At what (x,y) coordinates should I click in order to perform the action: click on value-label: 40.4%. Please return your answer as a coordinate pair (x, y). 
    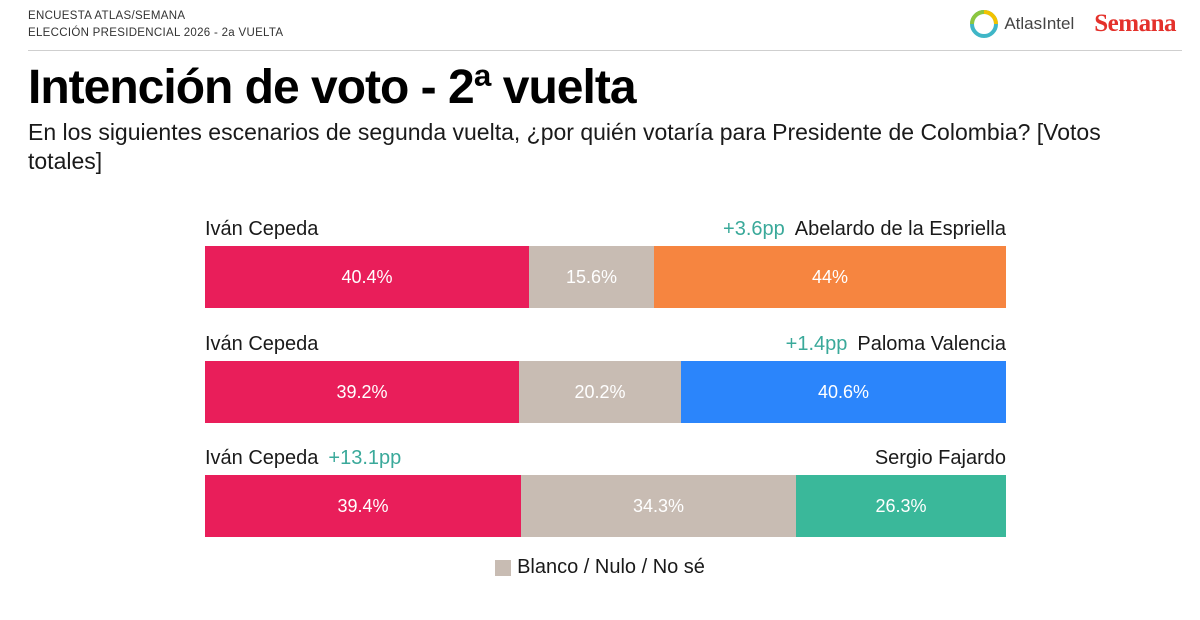
    Looking at the image, I should click on (367, 276).